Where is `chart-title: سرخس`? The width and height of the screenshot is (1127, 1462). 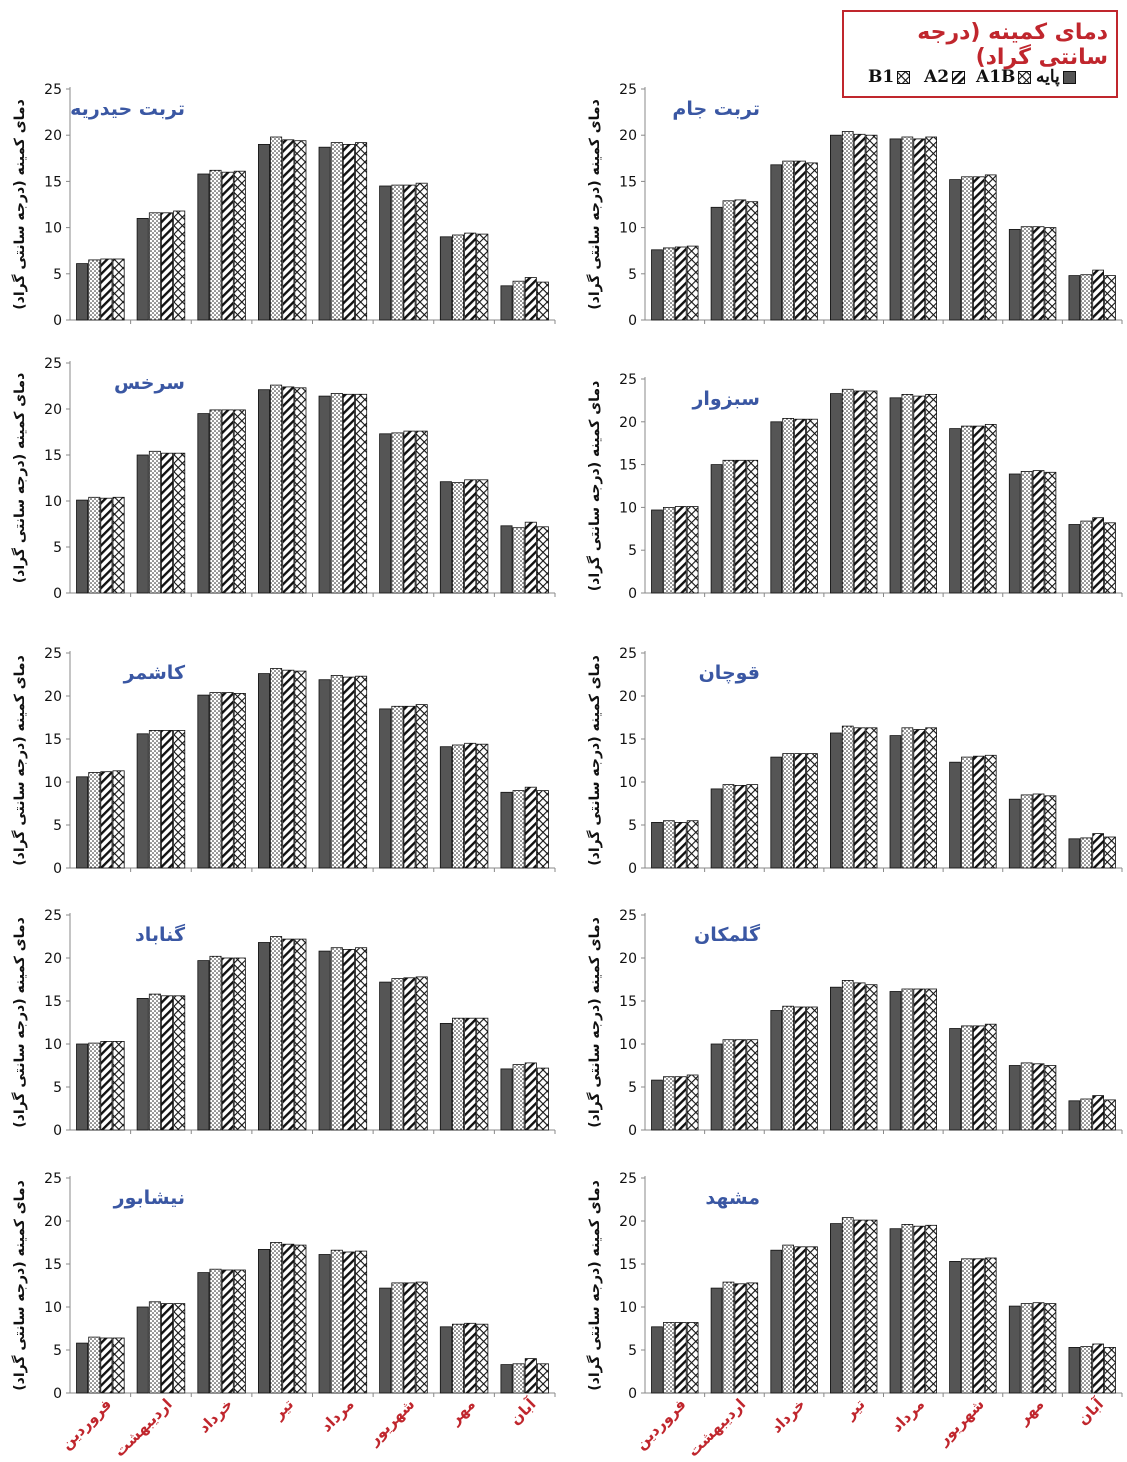 chart-title: سرخس is located at coordinates (149, 383).